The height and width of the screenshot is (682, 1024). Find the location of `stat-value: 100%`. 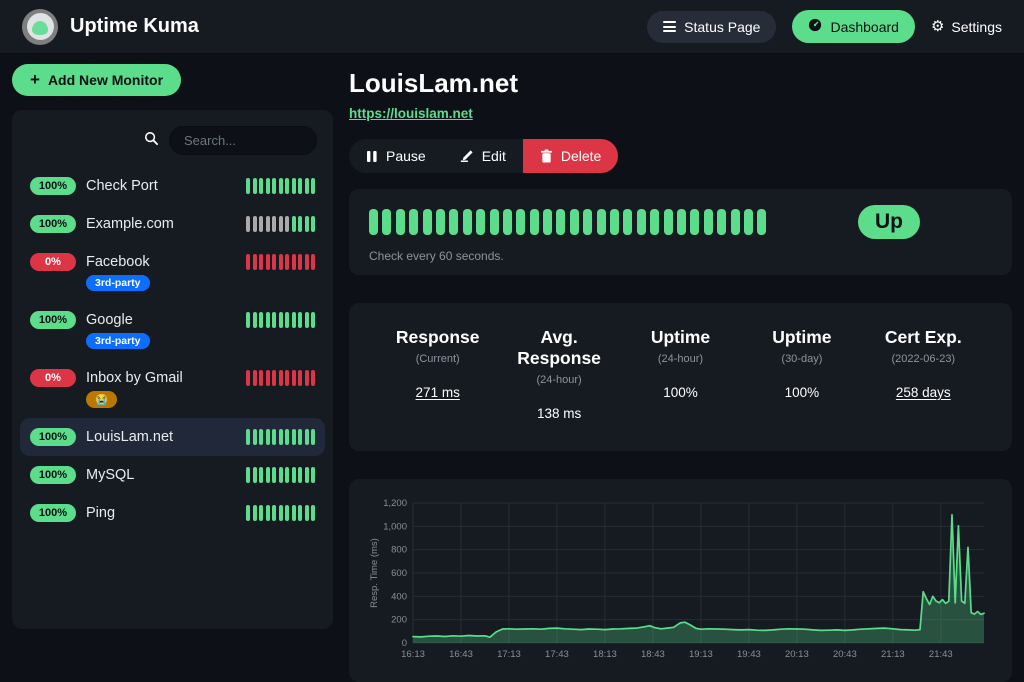

stat-value: 100% is located at coordinates (802, 392).